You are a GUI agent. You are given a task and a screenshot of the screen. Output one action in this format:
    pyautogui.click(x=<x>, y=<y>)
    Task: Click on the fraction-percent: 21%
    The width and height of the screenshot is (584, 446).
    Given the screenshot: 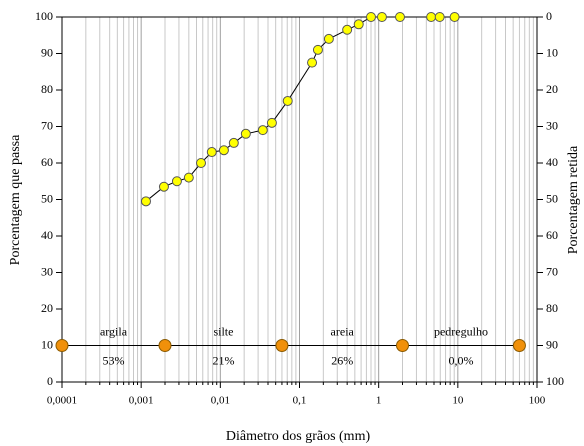 What is the action you would take?
    pyautogui.click(x=223, y=360)
    